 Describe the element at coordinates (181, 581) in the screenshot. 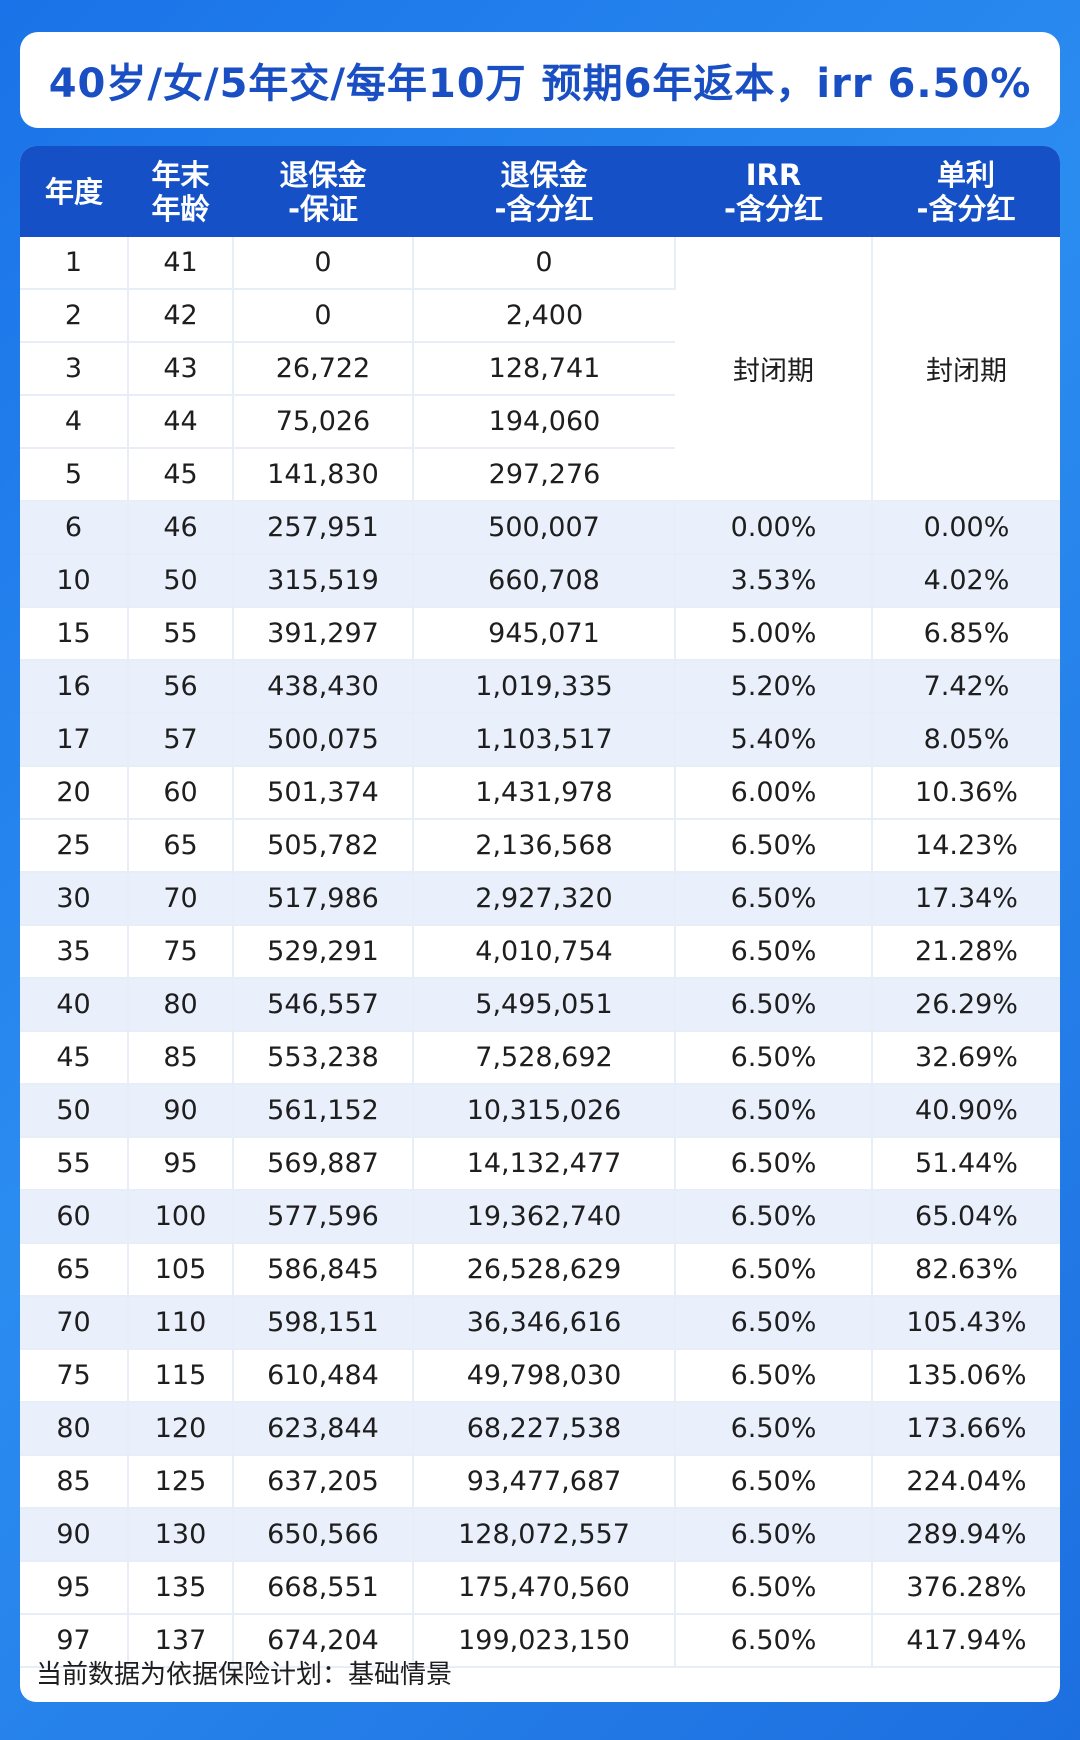

I see `age-cell: 50` at that location.